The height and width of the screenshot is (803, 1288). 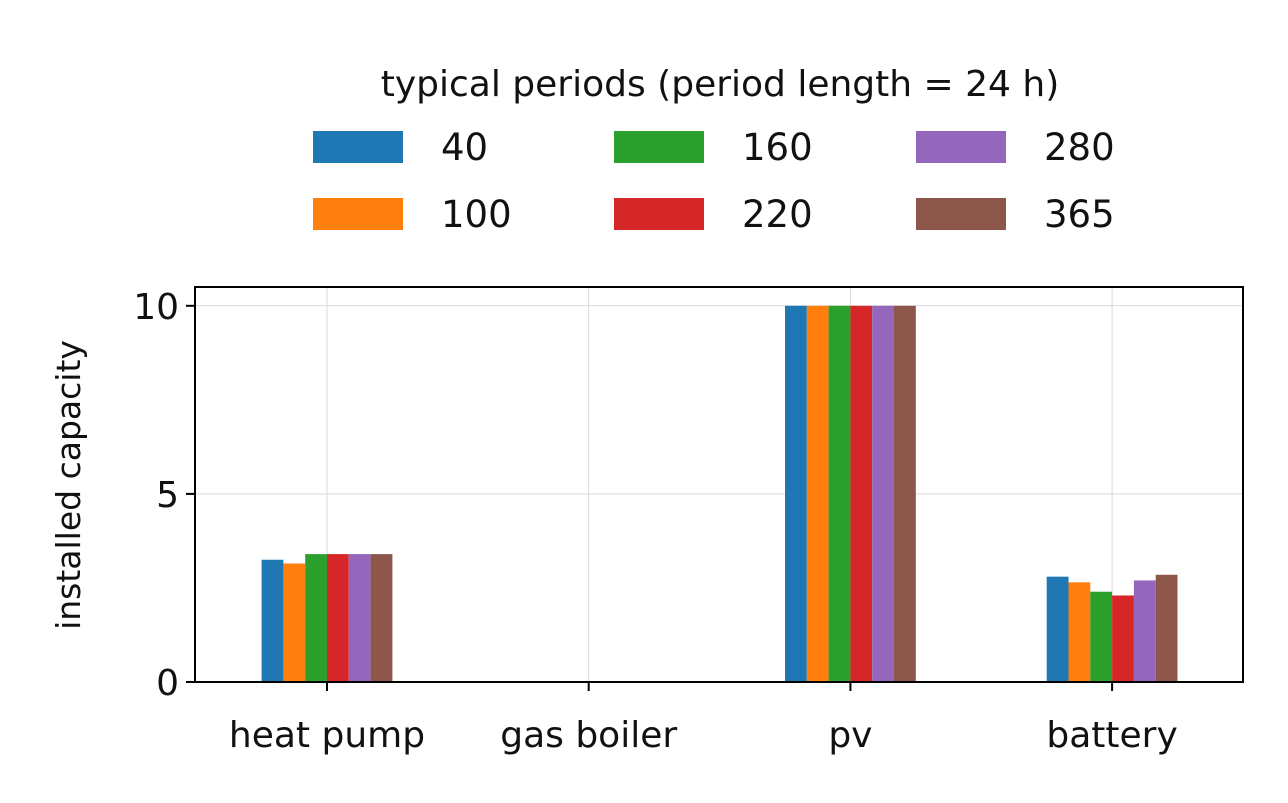 What do you see at coordinates (1015, 147) in the screenshot?
I see `legend-item: 280` at bounding box center [1015, 147].